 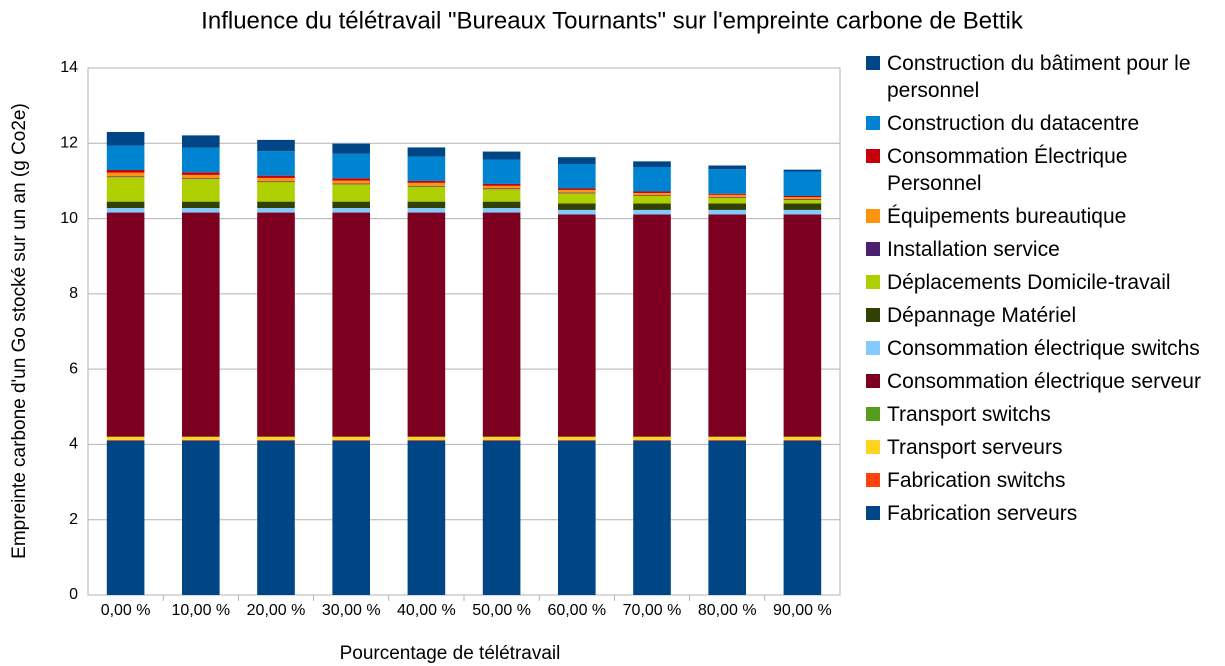 I want to click on legend-item: Construction du datacentre, so click(x=1043, y=123).